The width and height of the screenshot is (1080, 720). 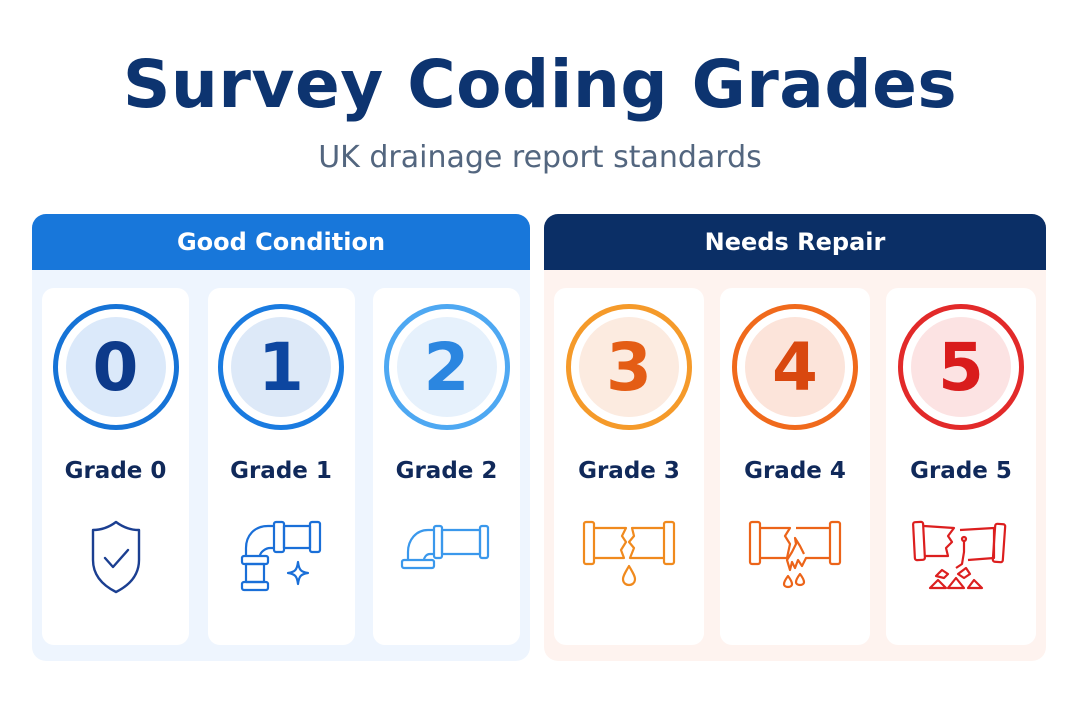 What do you see at coordinates (540, 84) in the screenshot?
I see `page-title: Survey Coding Grades` at bounding box center [540, 84].